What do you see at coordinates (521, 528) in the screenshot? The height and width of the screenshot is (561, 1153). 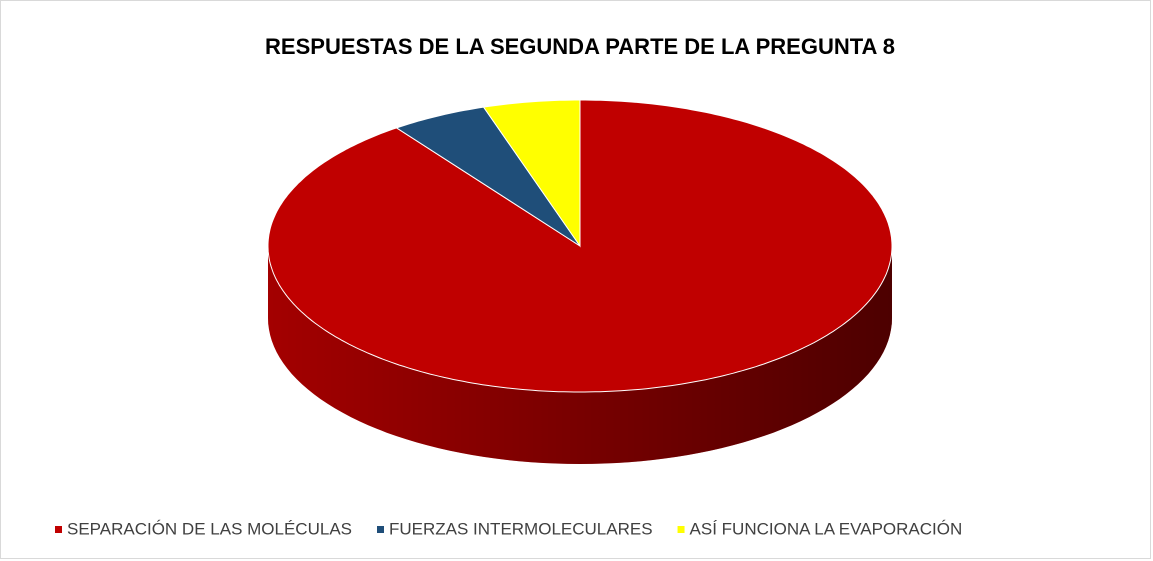 I see `legend-label: FUERZAS INTERMOLECULARES` at bounding box center [521, 528].